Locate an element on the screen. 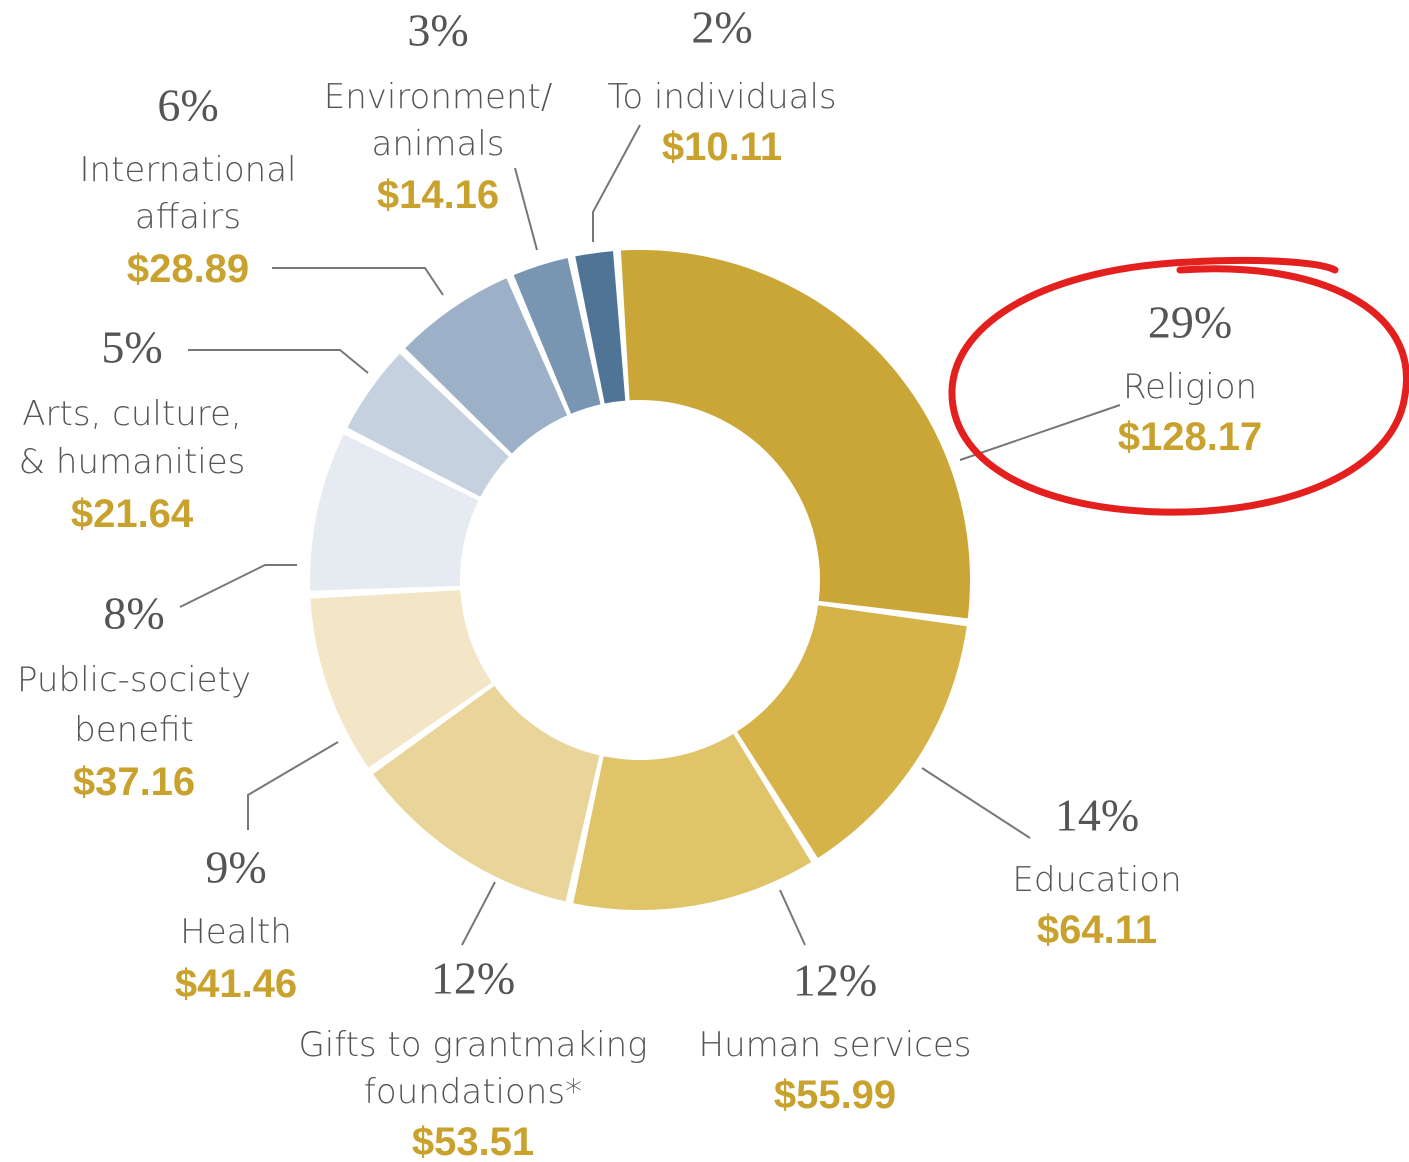 The width and height of the screenshot is (1409, 1162). amount-label: $53.51 is located at coordinates (473, 1141).